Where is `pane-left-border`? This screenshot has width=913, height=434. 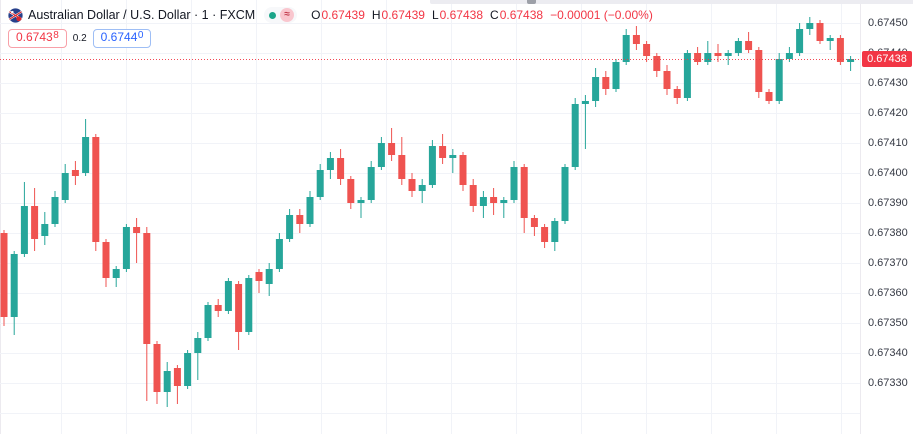
pane-left-border is located at coordinates (0, 217).